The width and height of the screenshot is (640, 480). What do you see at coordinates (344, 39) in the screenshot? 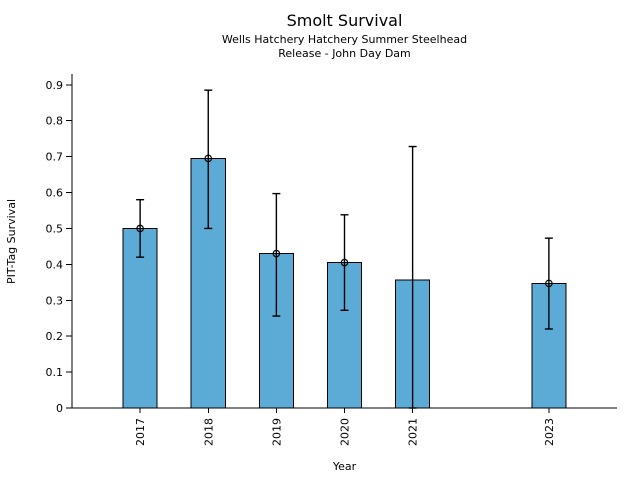
I see `chart-subtitle-line1: Wells Hatchery Hatchery Summer Steelhead` at bounding box center [344, 39].